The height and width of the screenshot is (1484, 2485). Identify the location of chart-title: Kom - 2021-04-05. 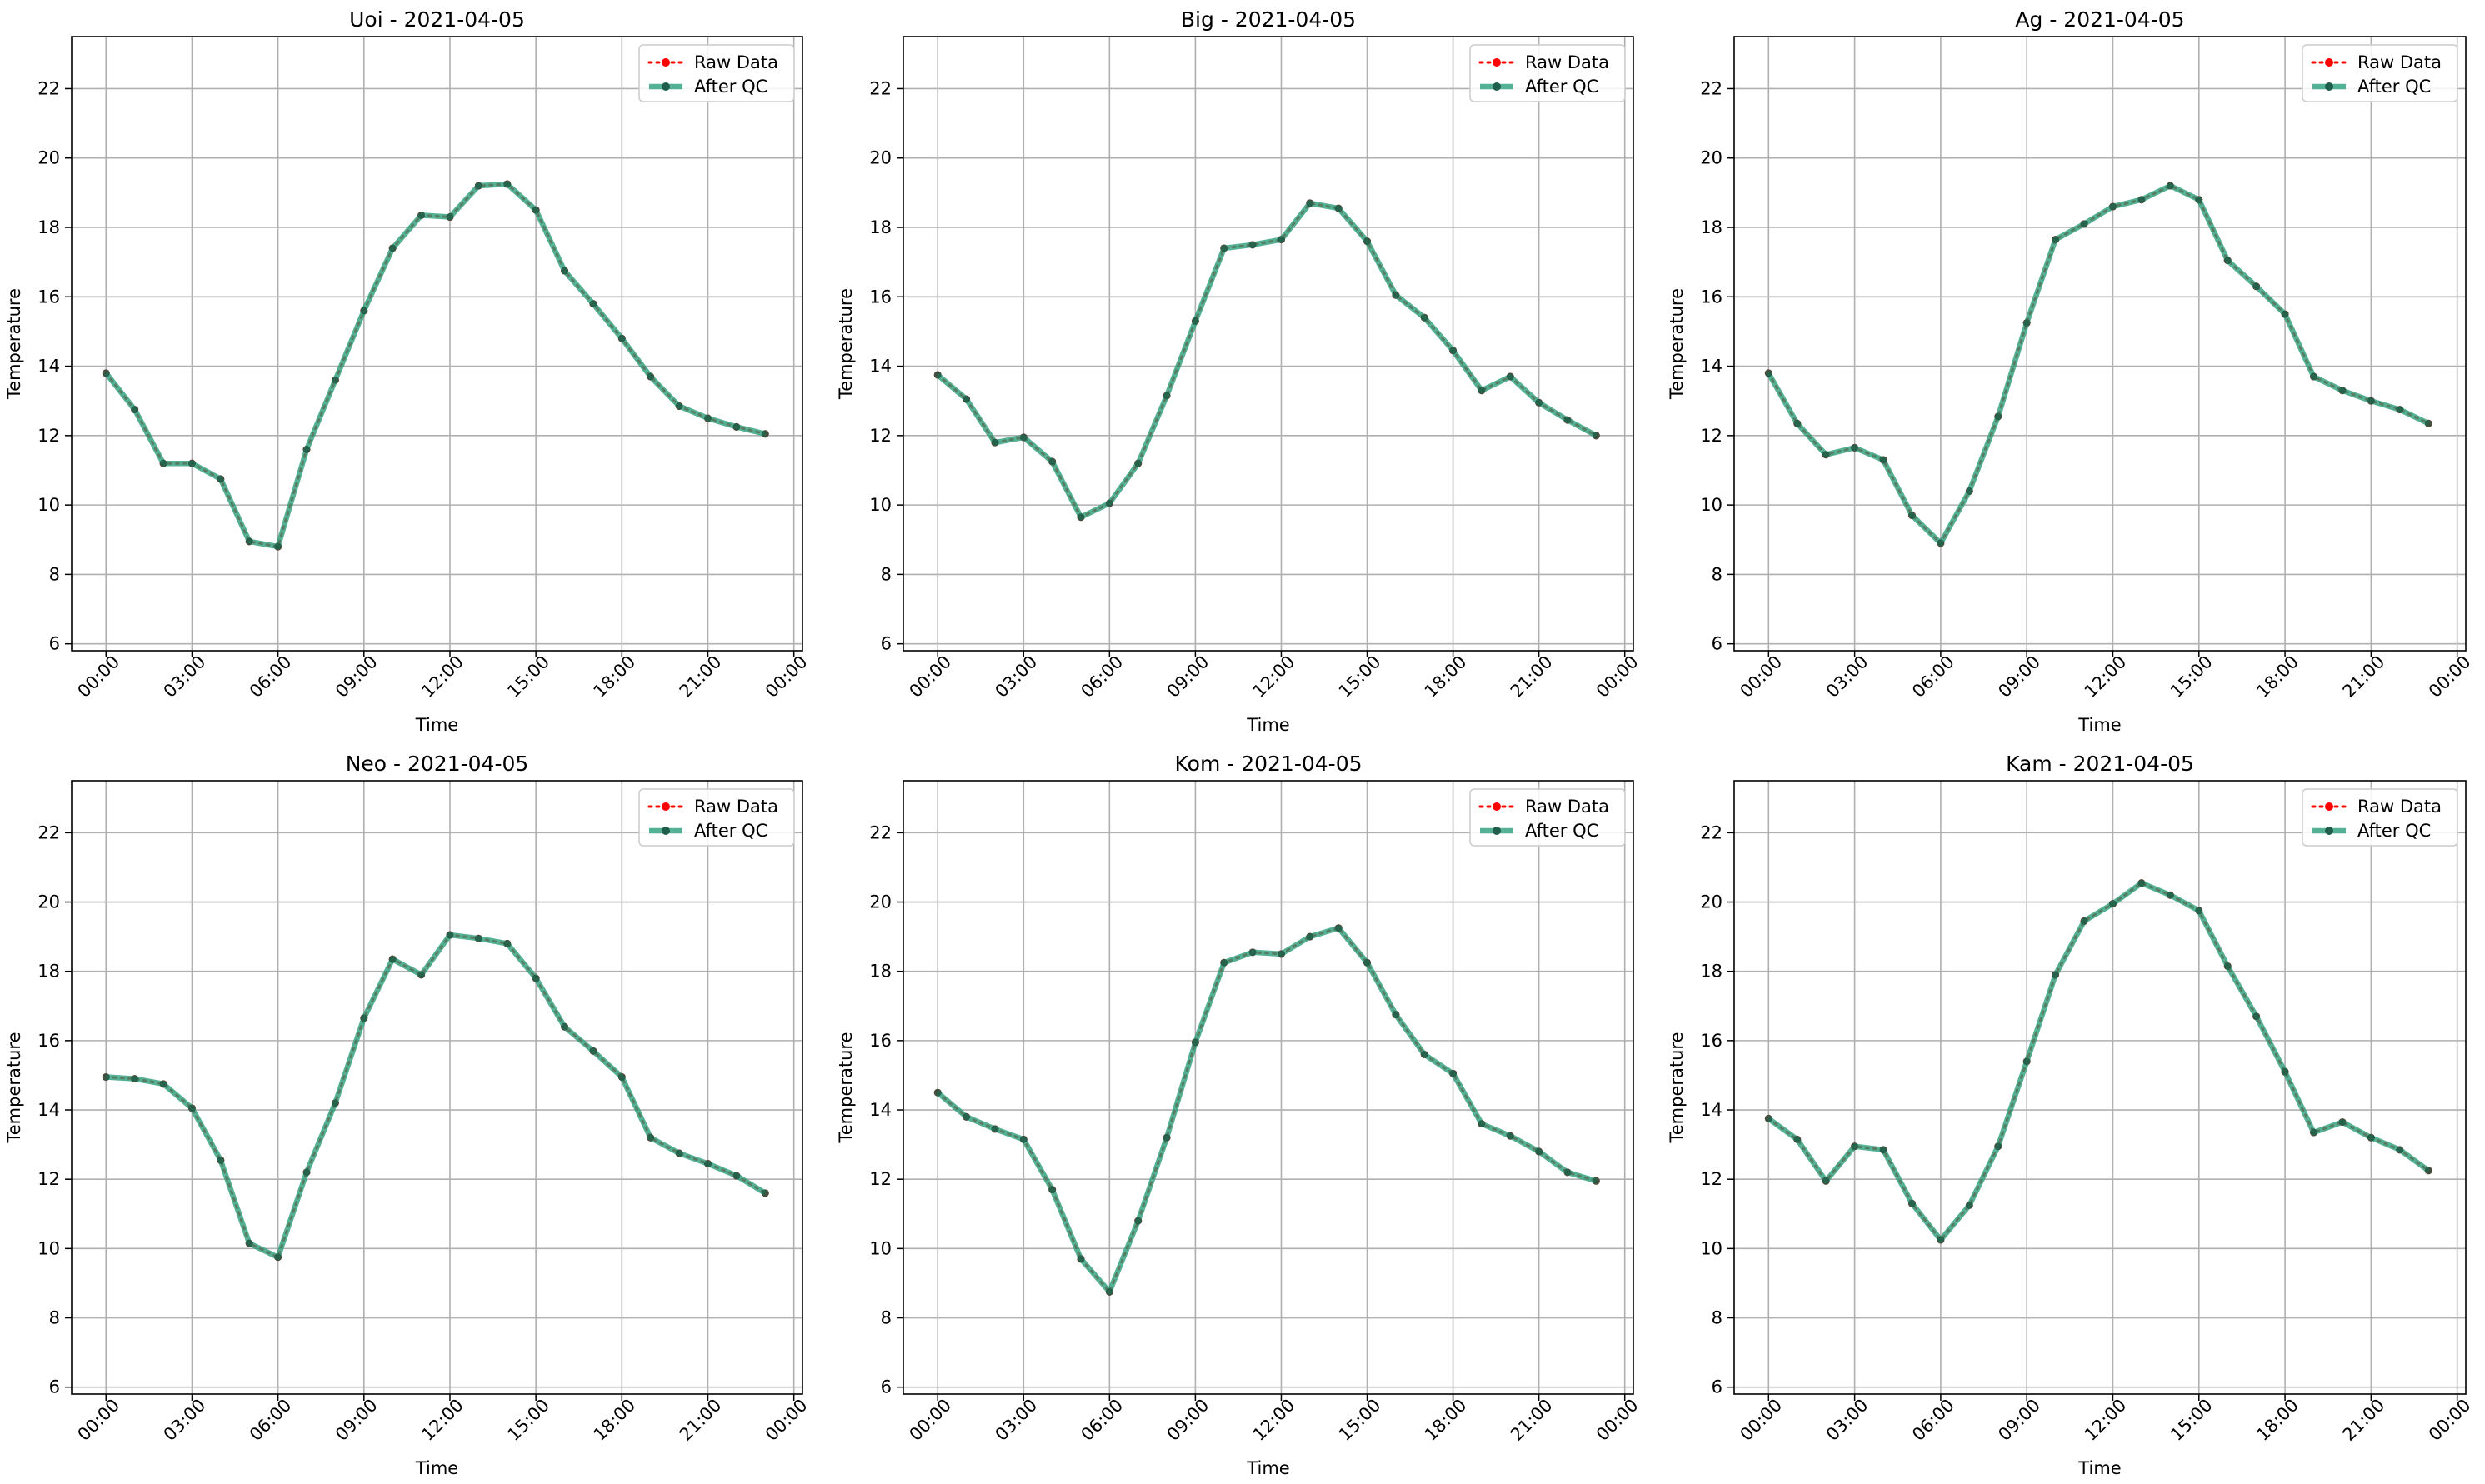
(1268, 764).